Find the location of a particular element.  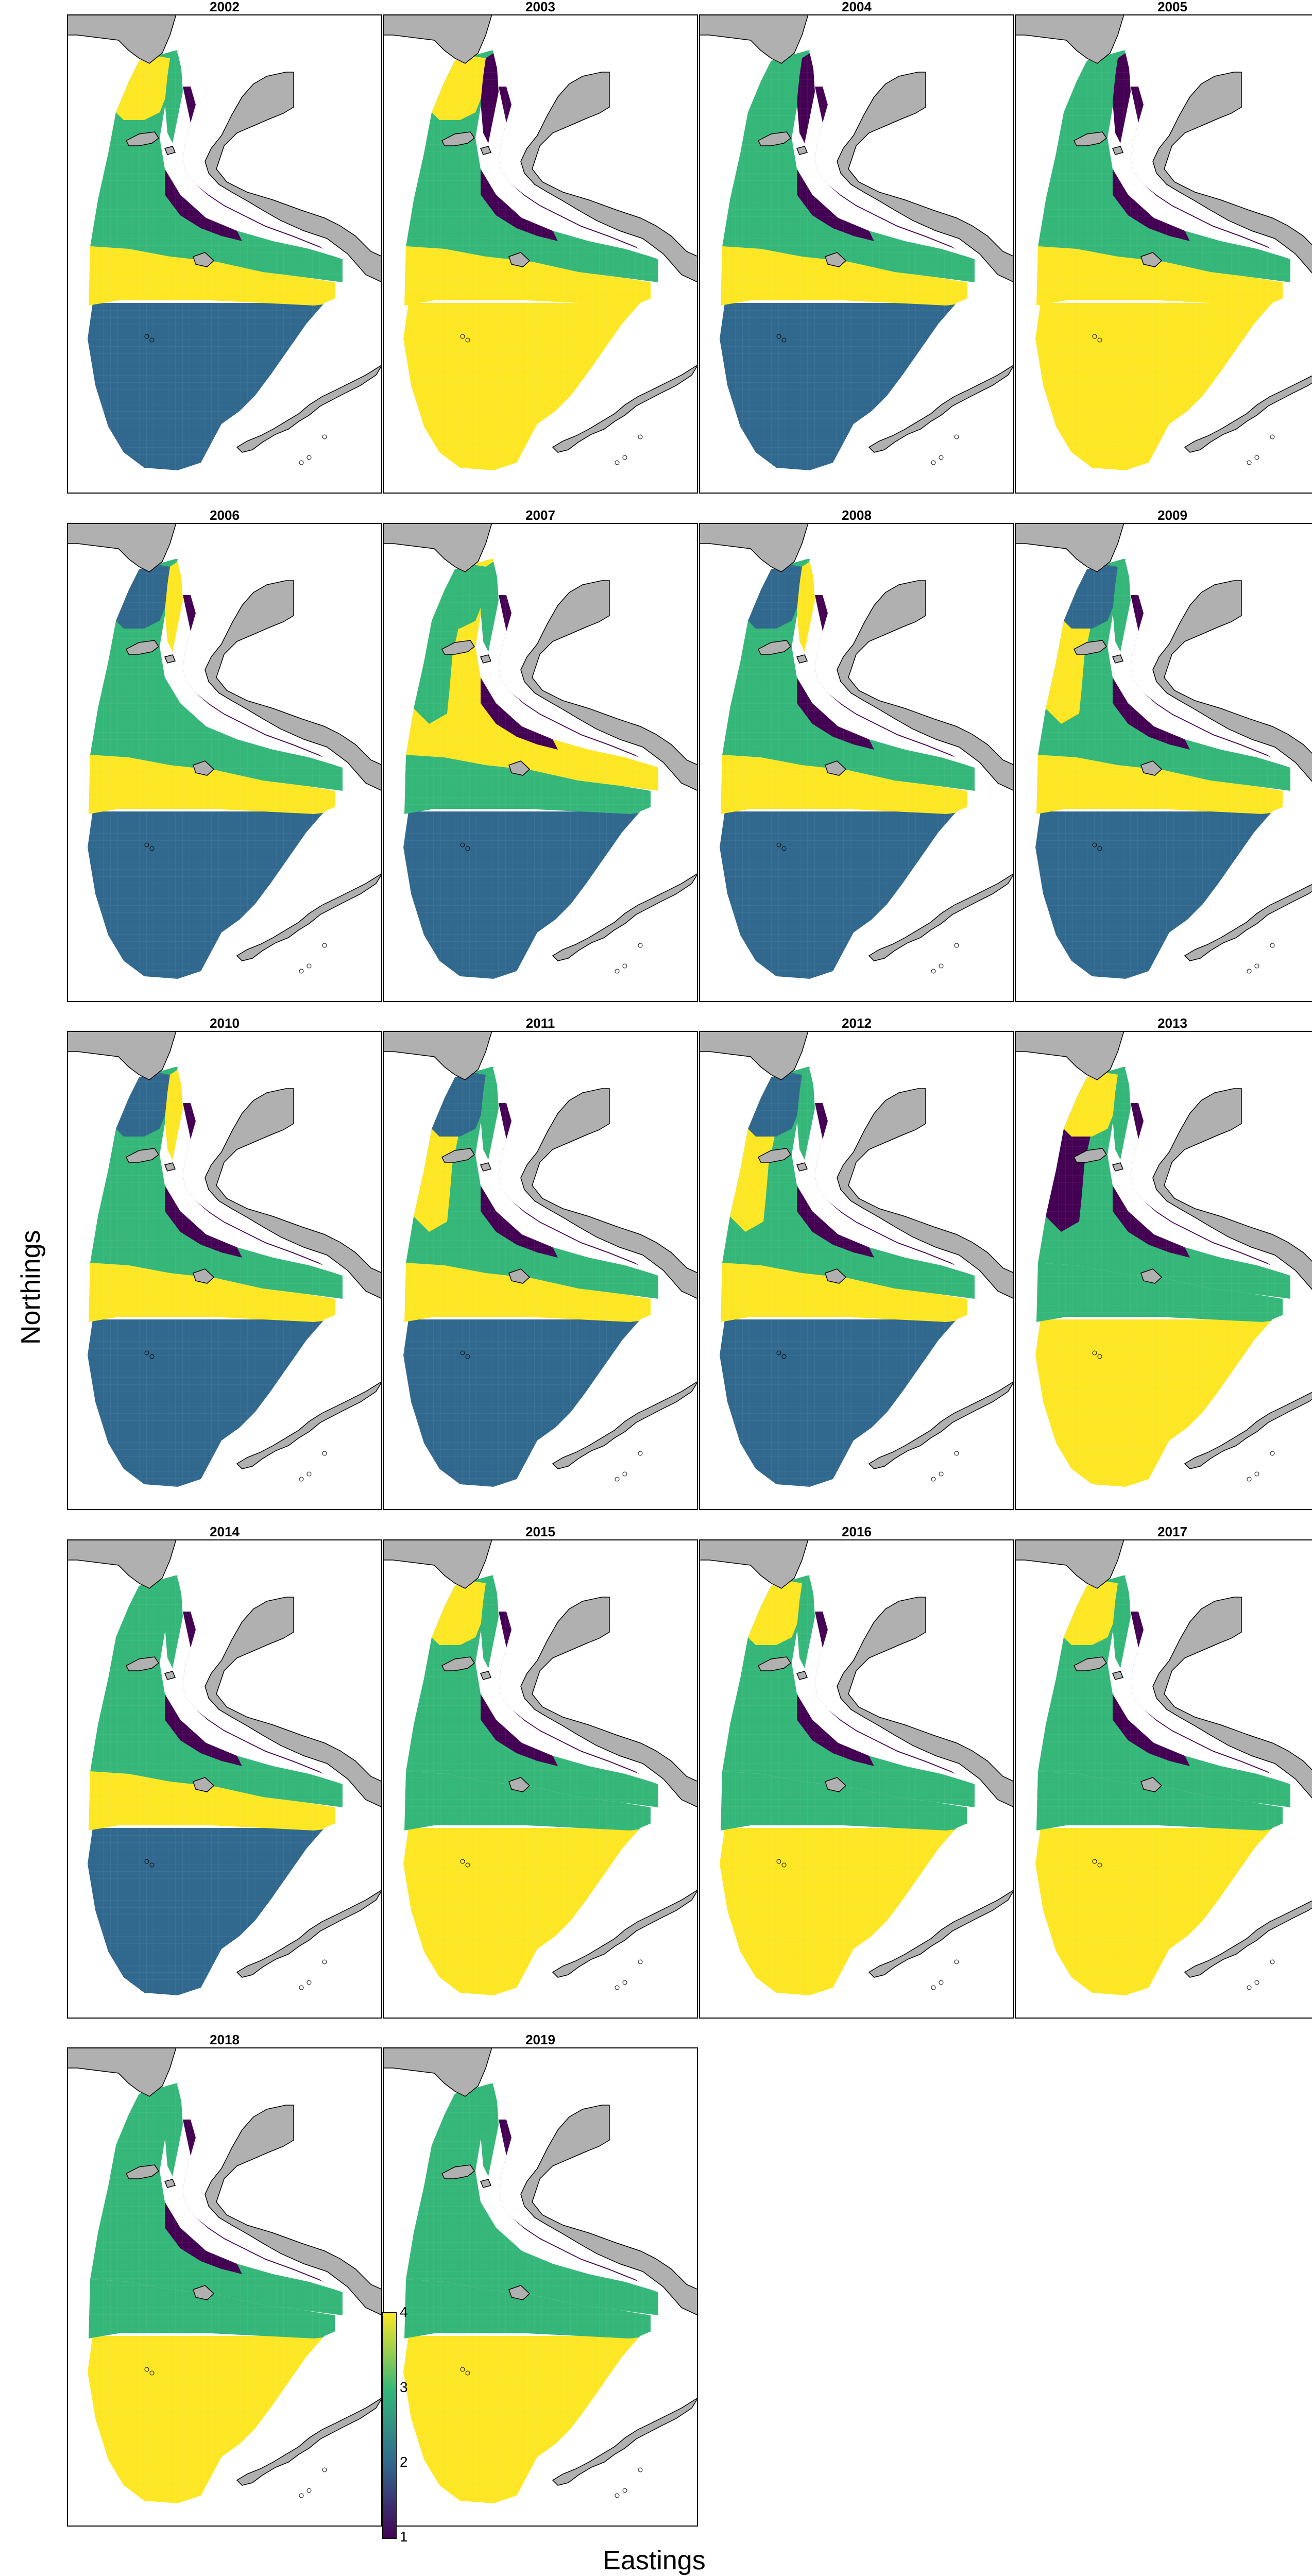

map-panel: 2005 is located at coordinates (1163, 247).